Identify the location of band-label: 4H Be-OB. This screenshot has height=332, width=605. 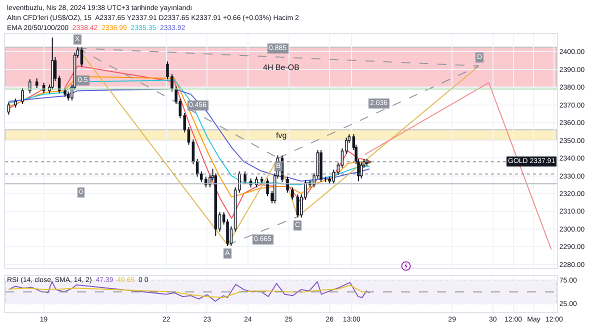
(281, 67).